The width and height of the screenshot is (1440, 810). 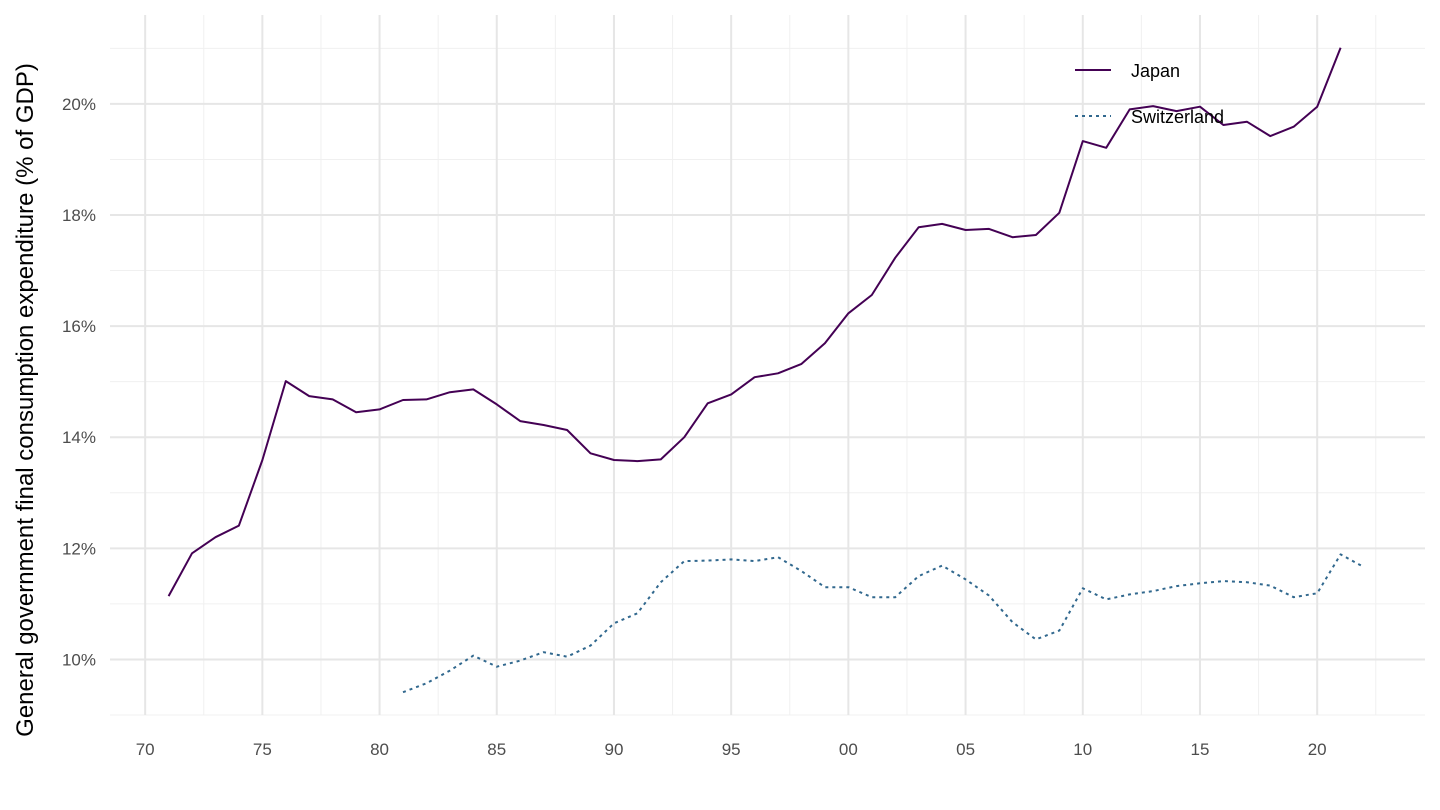 I want to click on y-tick-label: 10%, so click(x=79, y=659).